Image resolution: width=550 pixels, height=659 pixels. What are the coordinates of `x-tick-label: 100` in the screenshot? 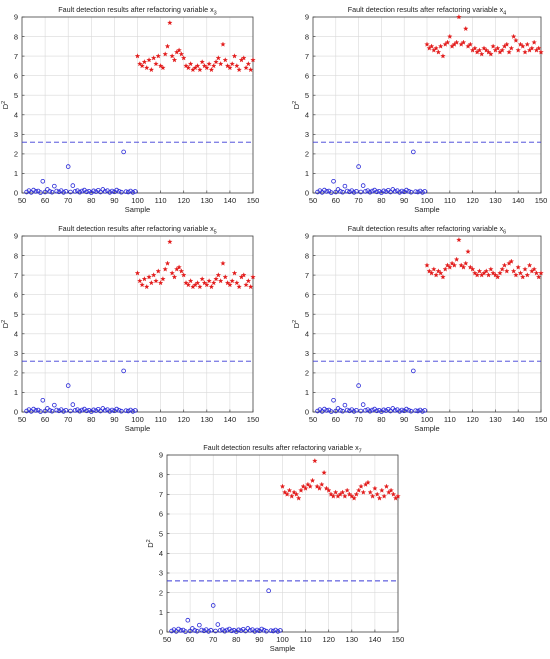 It's located at (427, 419).